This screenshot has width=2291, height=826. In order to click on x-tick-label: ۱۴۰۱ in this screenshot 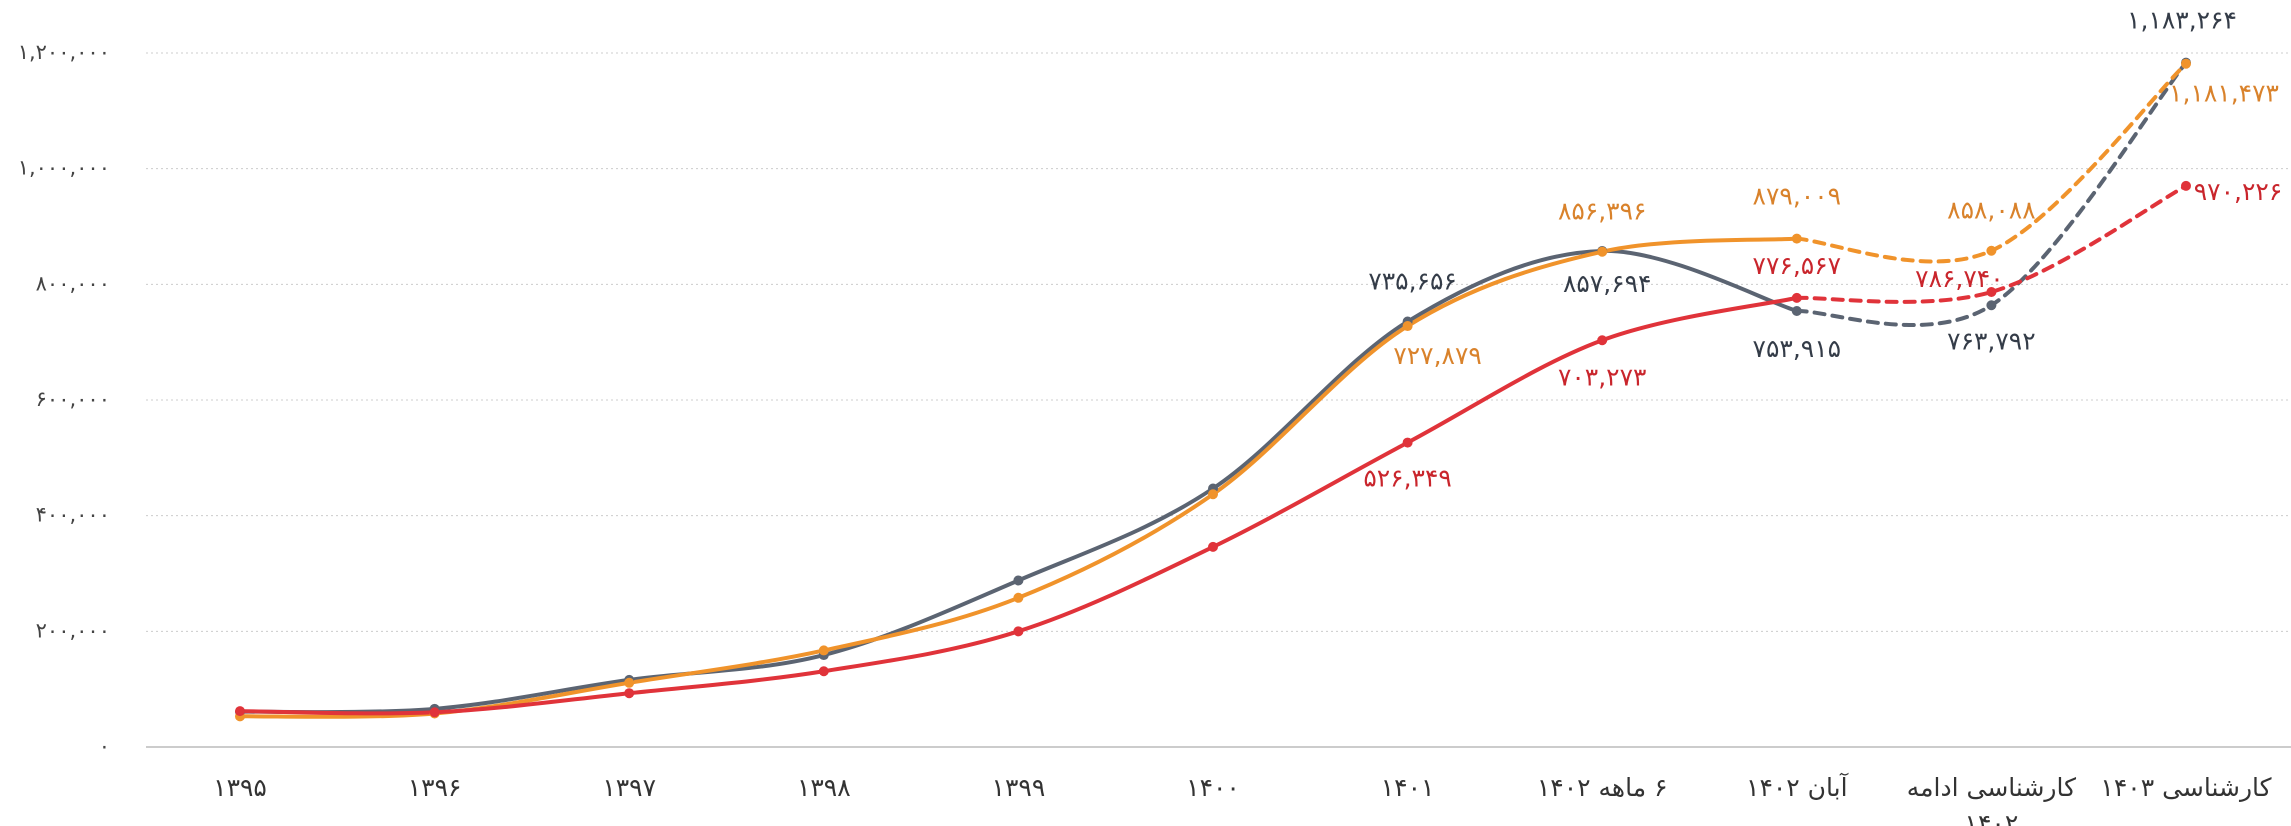, I will do `click(1407, 787)`.